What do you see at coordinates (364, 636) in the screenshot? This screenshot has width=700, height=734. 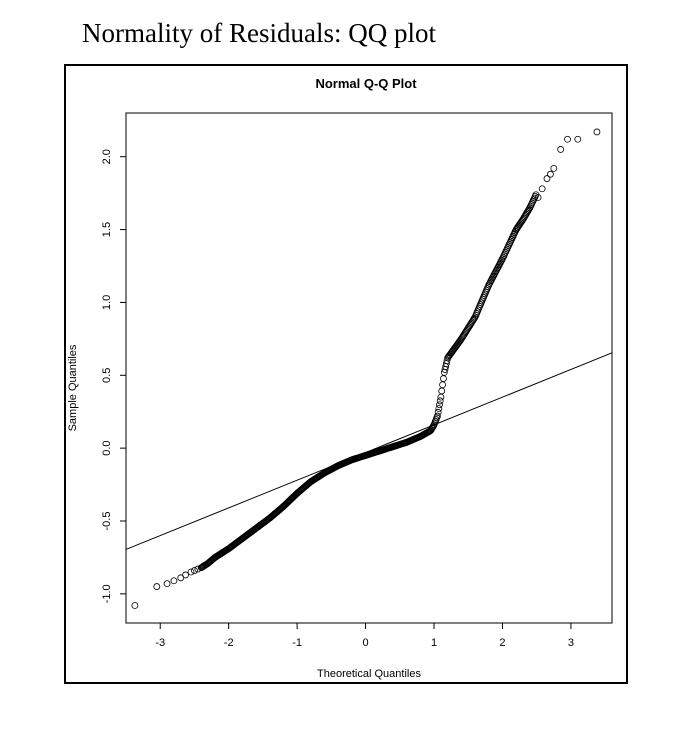 I see `x-axis: -3 -2 -1 0 1 2 3` at bounding box center [364, 636].